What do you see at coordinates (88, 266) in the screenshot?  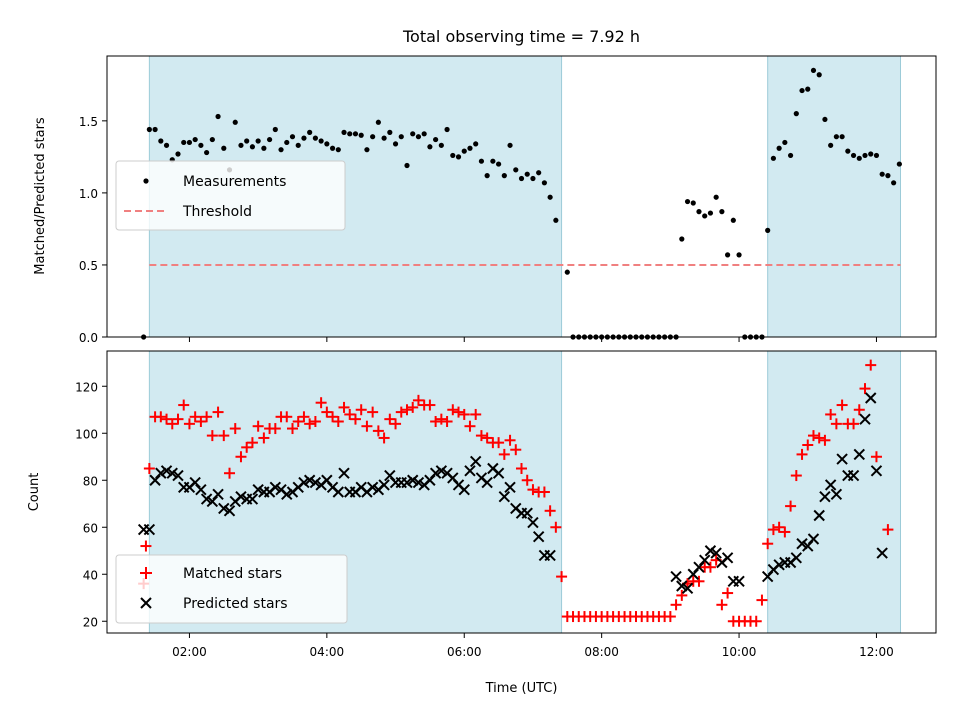 I see `top-y-tick-label: 0.5` at bounding box center [88, 266].